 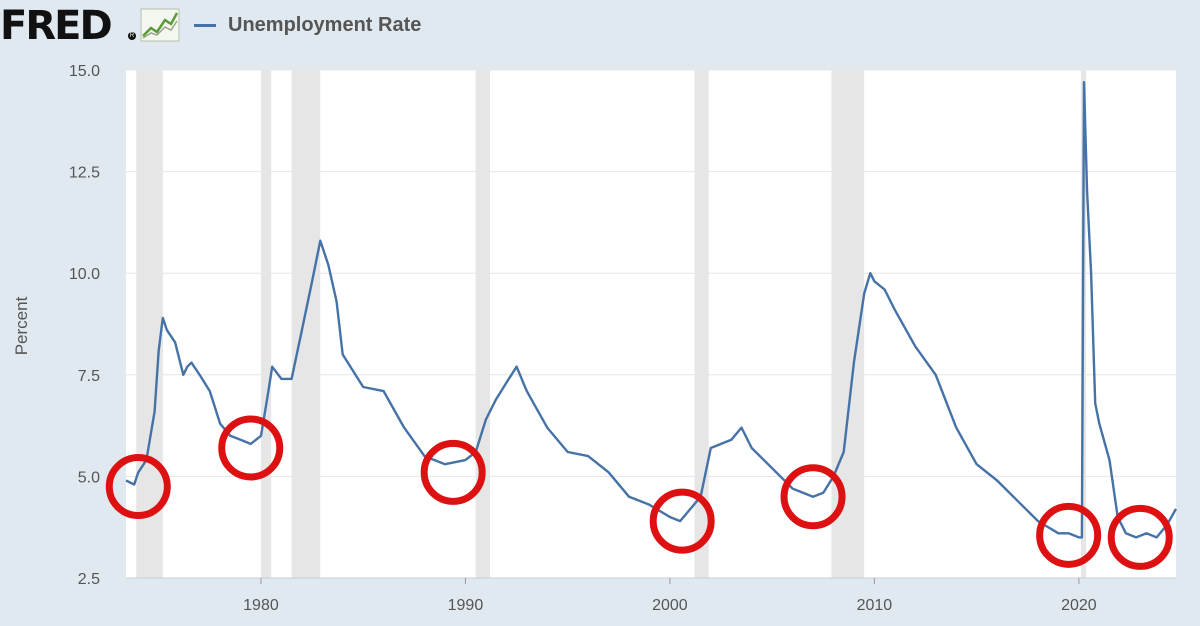 What do you see at coordinates (89, 376) in the screenshot?
I see `y-tick-label: 7.5` at bounding box center [89, 376].